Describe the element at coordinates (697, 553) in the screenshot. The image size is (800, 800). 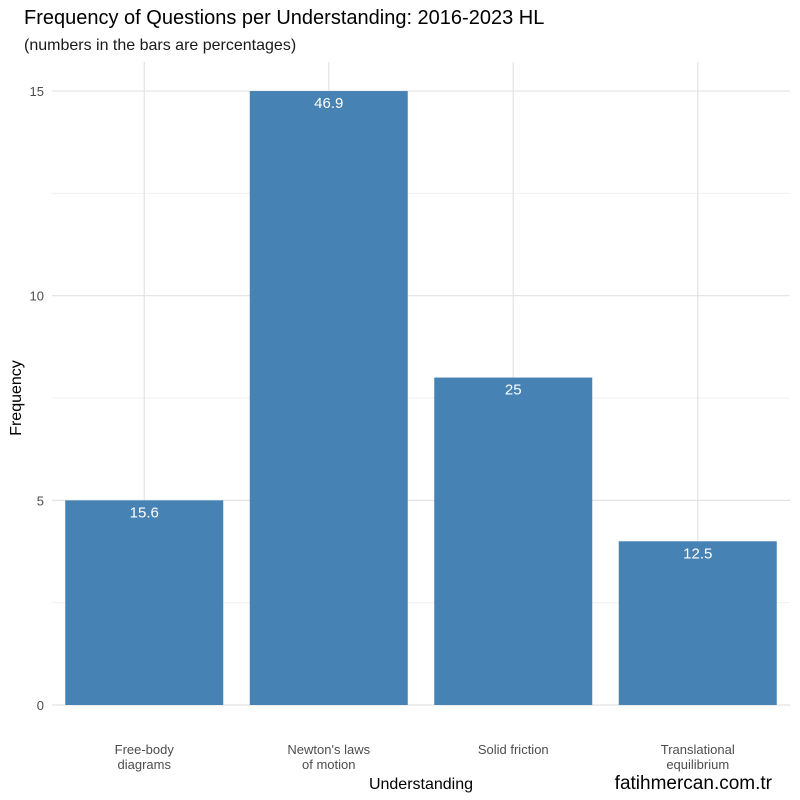
I see `bar-data-label: 12.5` at that location.